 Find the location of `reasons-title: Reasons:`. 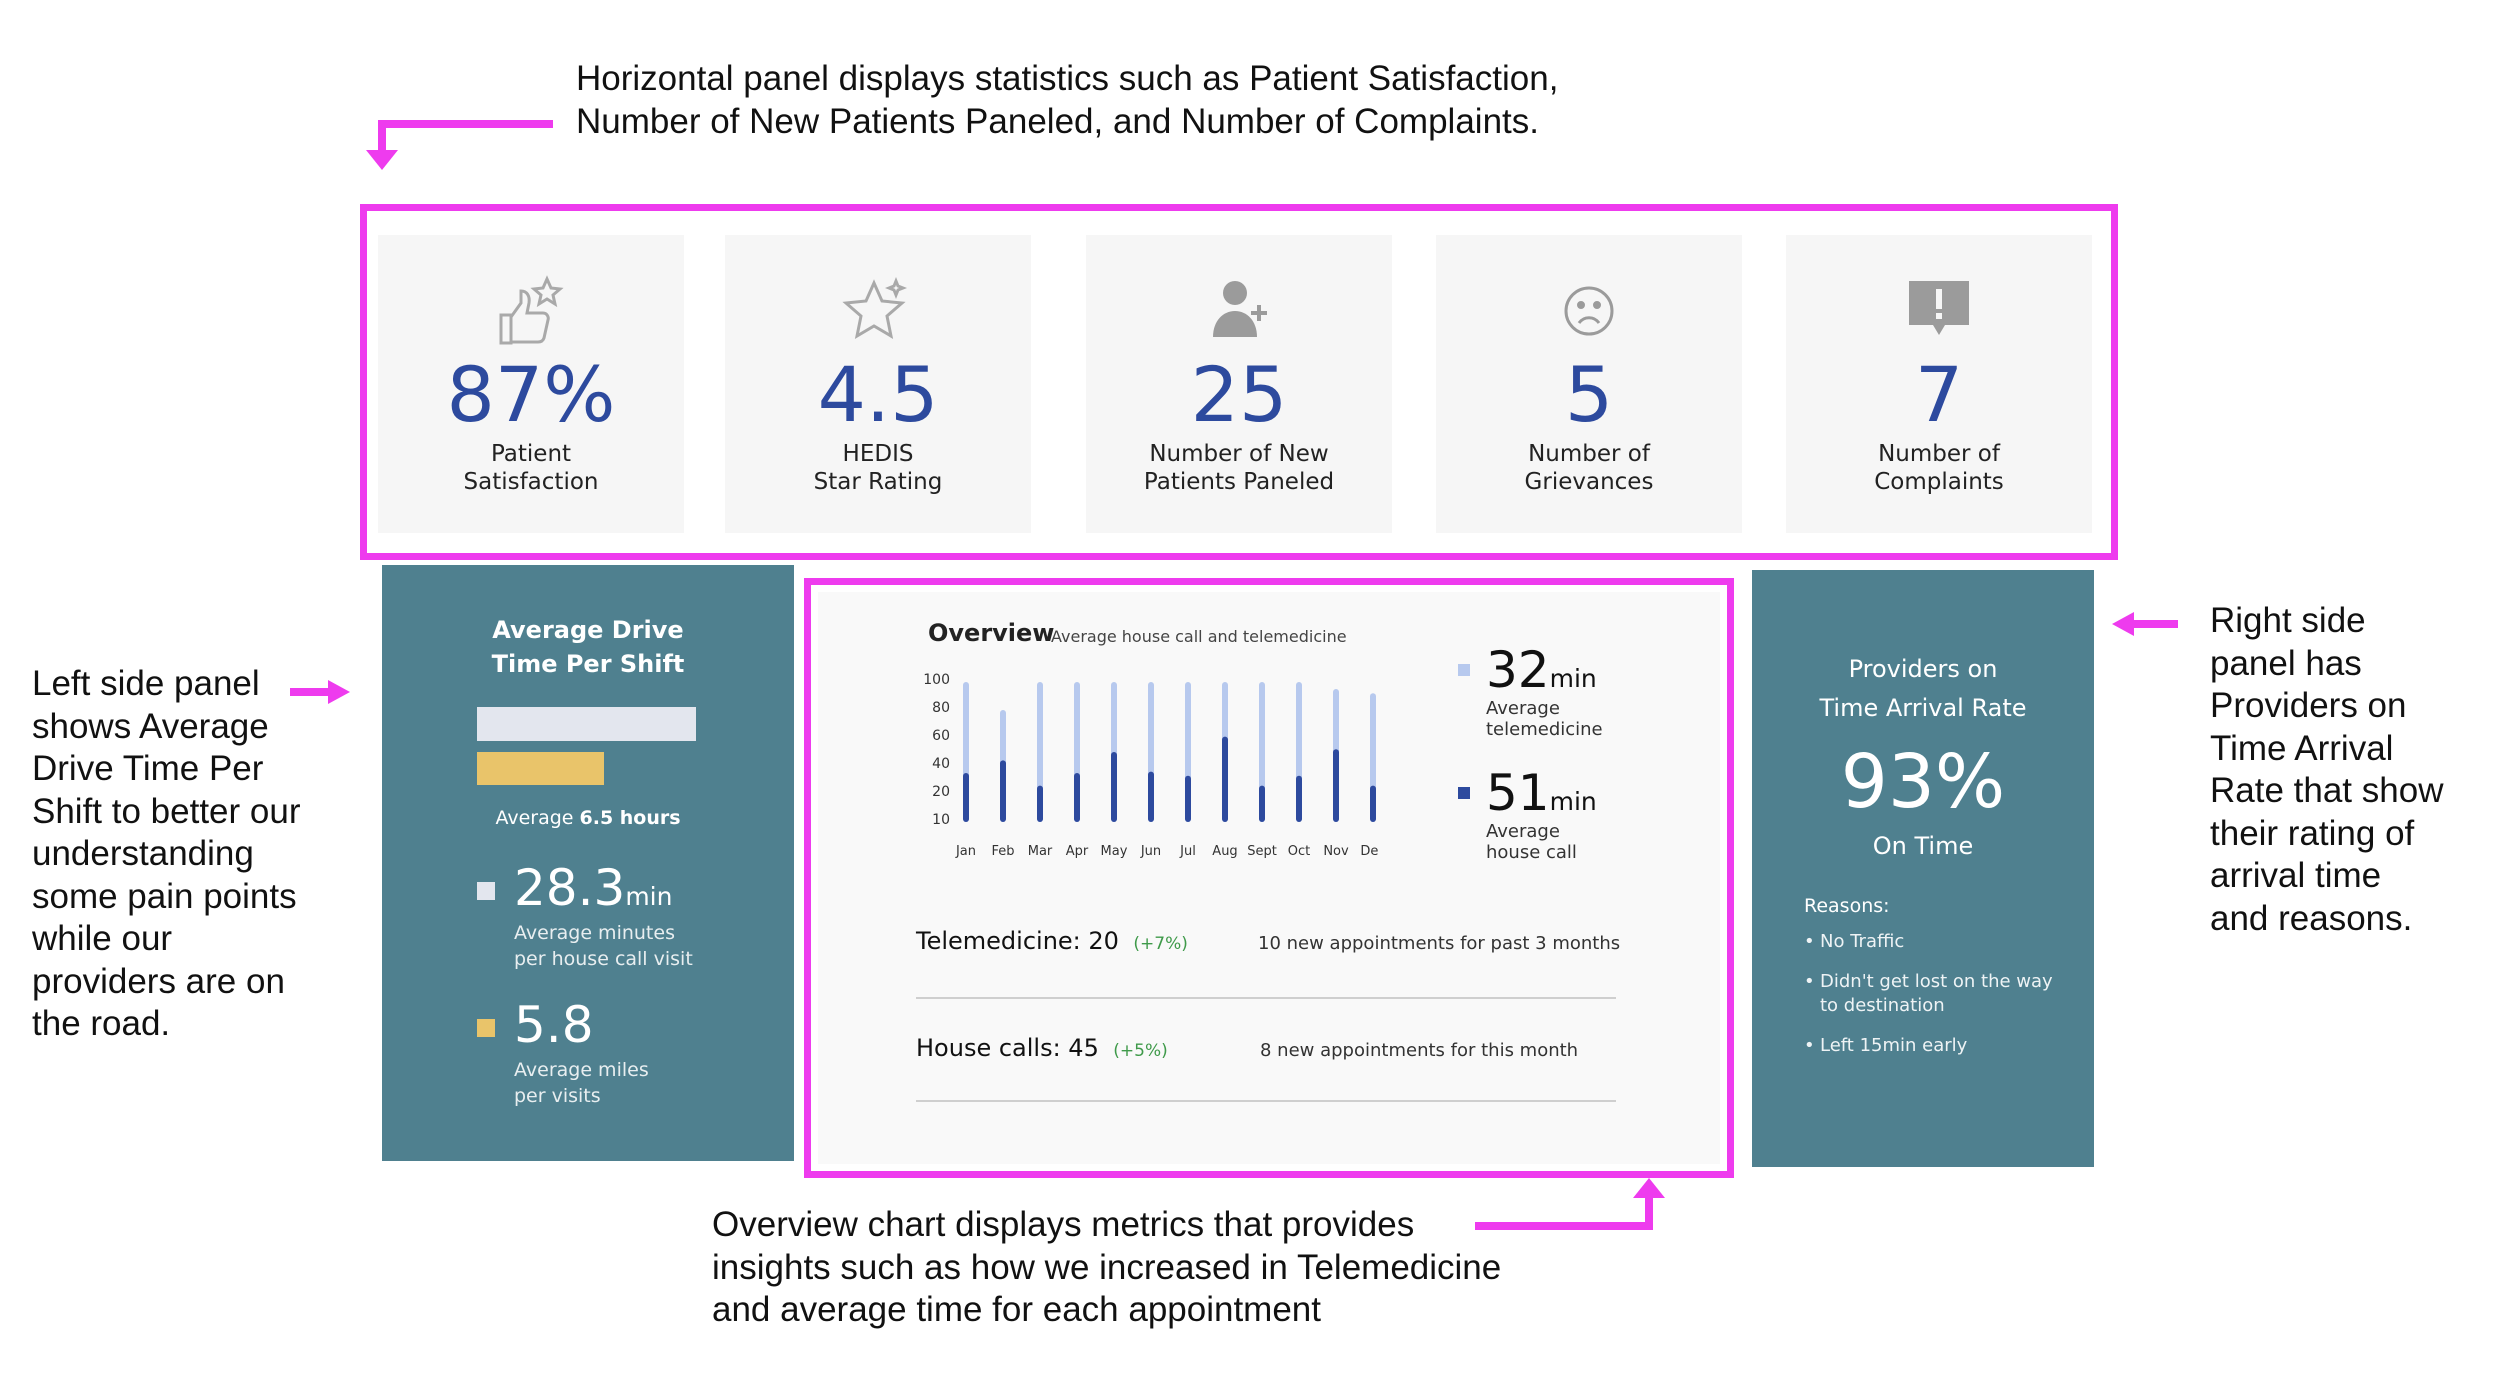

reasons-title: Reasons: is located at coordinates (1847, 906).